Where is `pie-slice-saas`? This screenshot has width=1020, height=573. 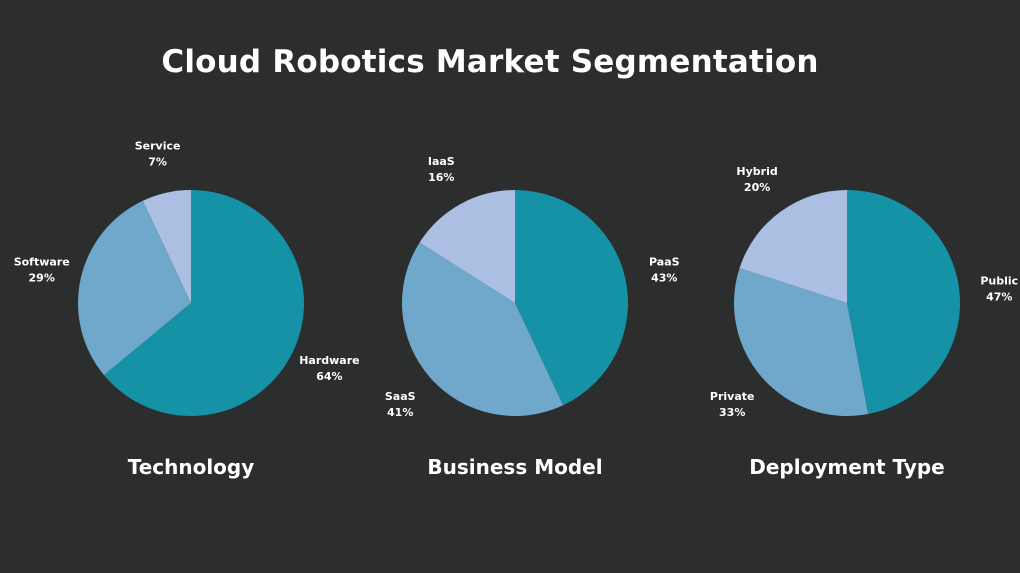
pie-slice-saas is located at coordinates (482, 329).